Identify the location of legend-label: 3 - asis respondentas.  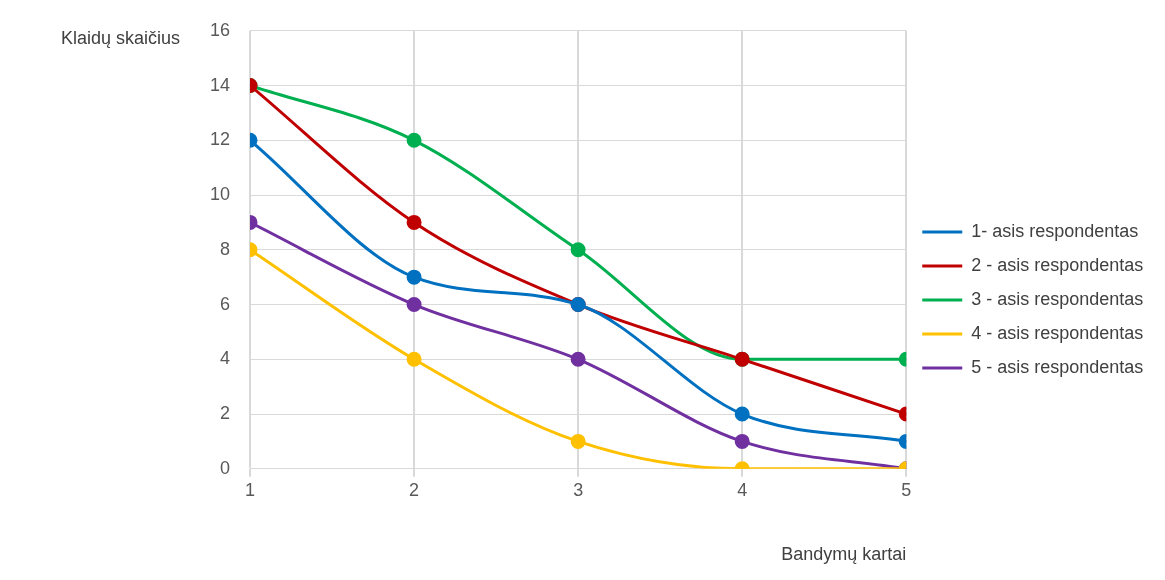
(1057, 298).